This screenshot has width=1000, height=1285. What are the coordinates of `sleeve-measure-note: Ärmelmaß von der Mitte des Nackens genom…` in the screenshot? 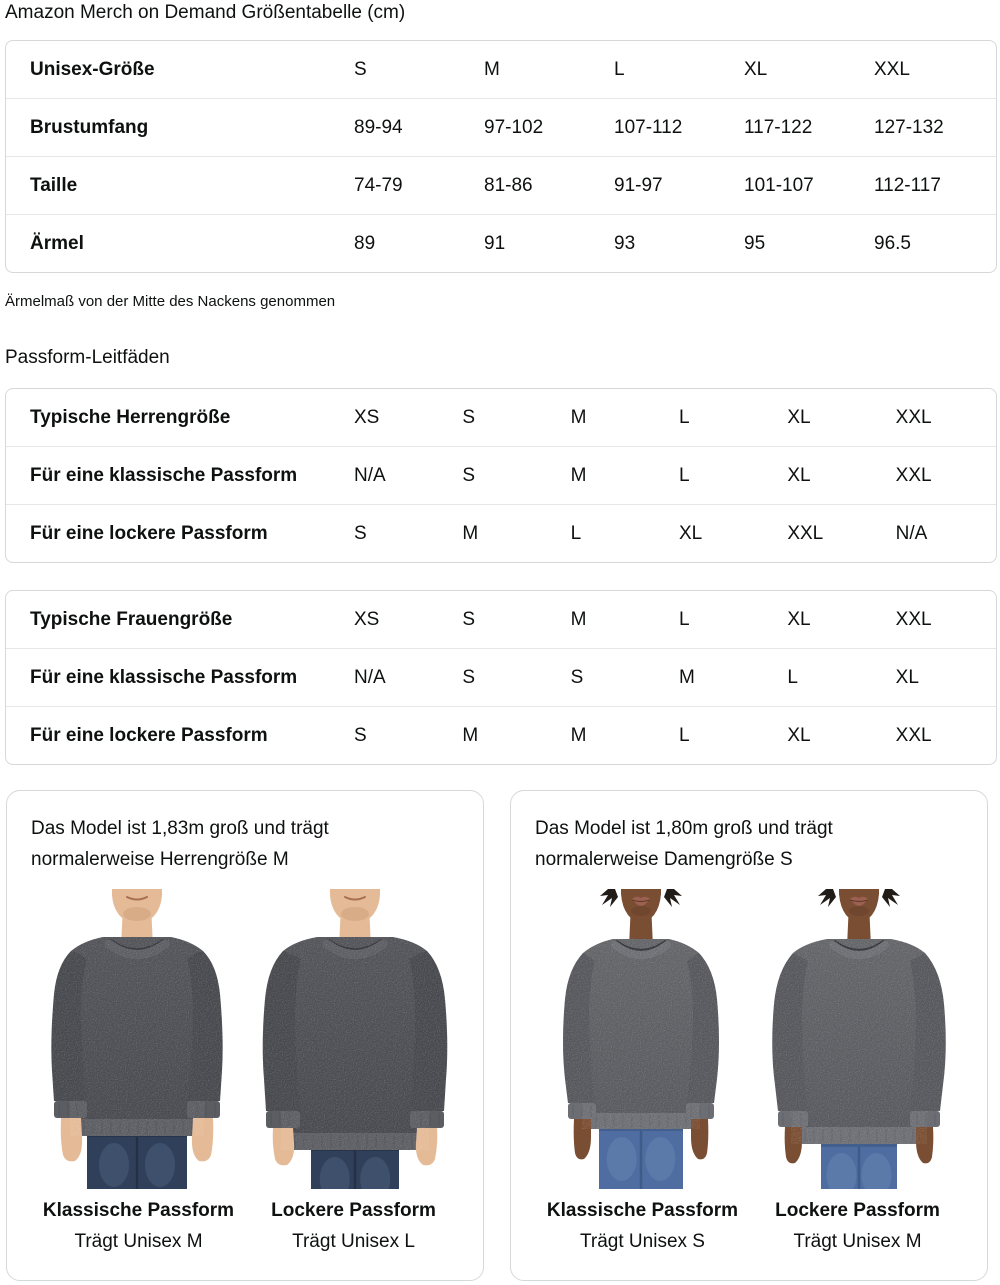 It's located at (170, 301).